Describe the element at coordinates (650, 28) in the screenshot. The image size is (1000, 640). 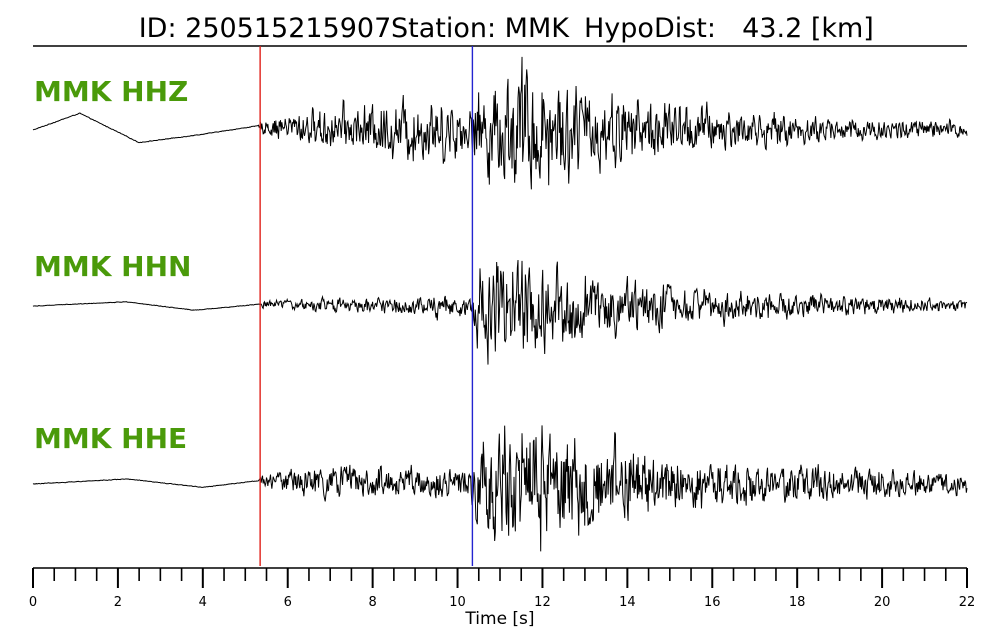
I see `title-hypodist-label: HypoDist:` at that location.